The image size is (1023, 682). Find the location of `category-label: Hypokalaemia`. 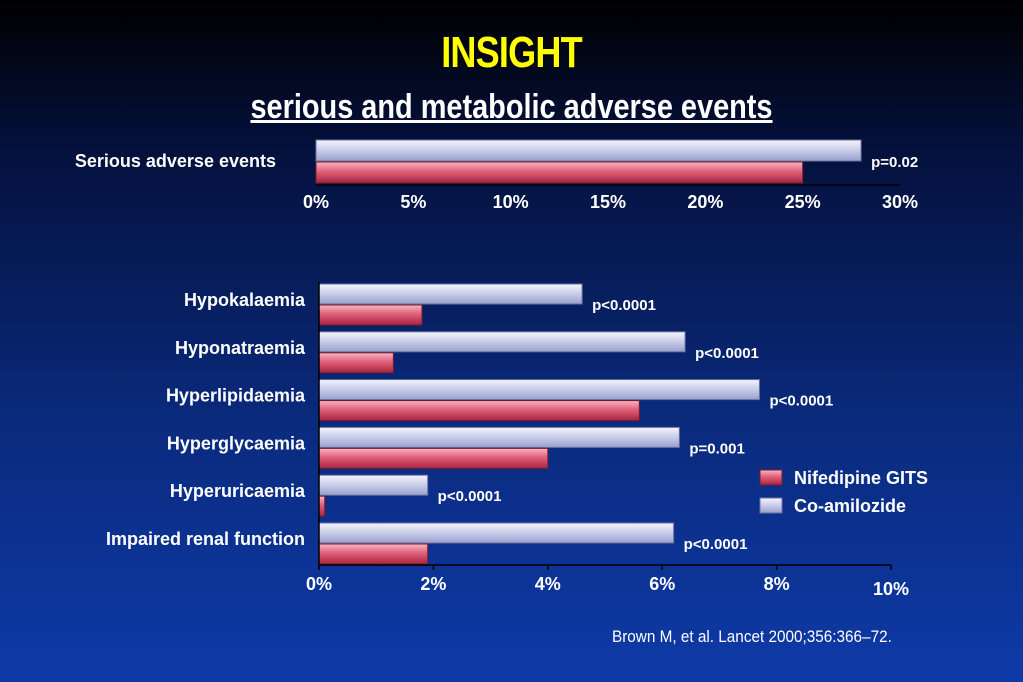

category-label: Hypokalaemia is located at coordinates (245, 300).